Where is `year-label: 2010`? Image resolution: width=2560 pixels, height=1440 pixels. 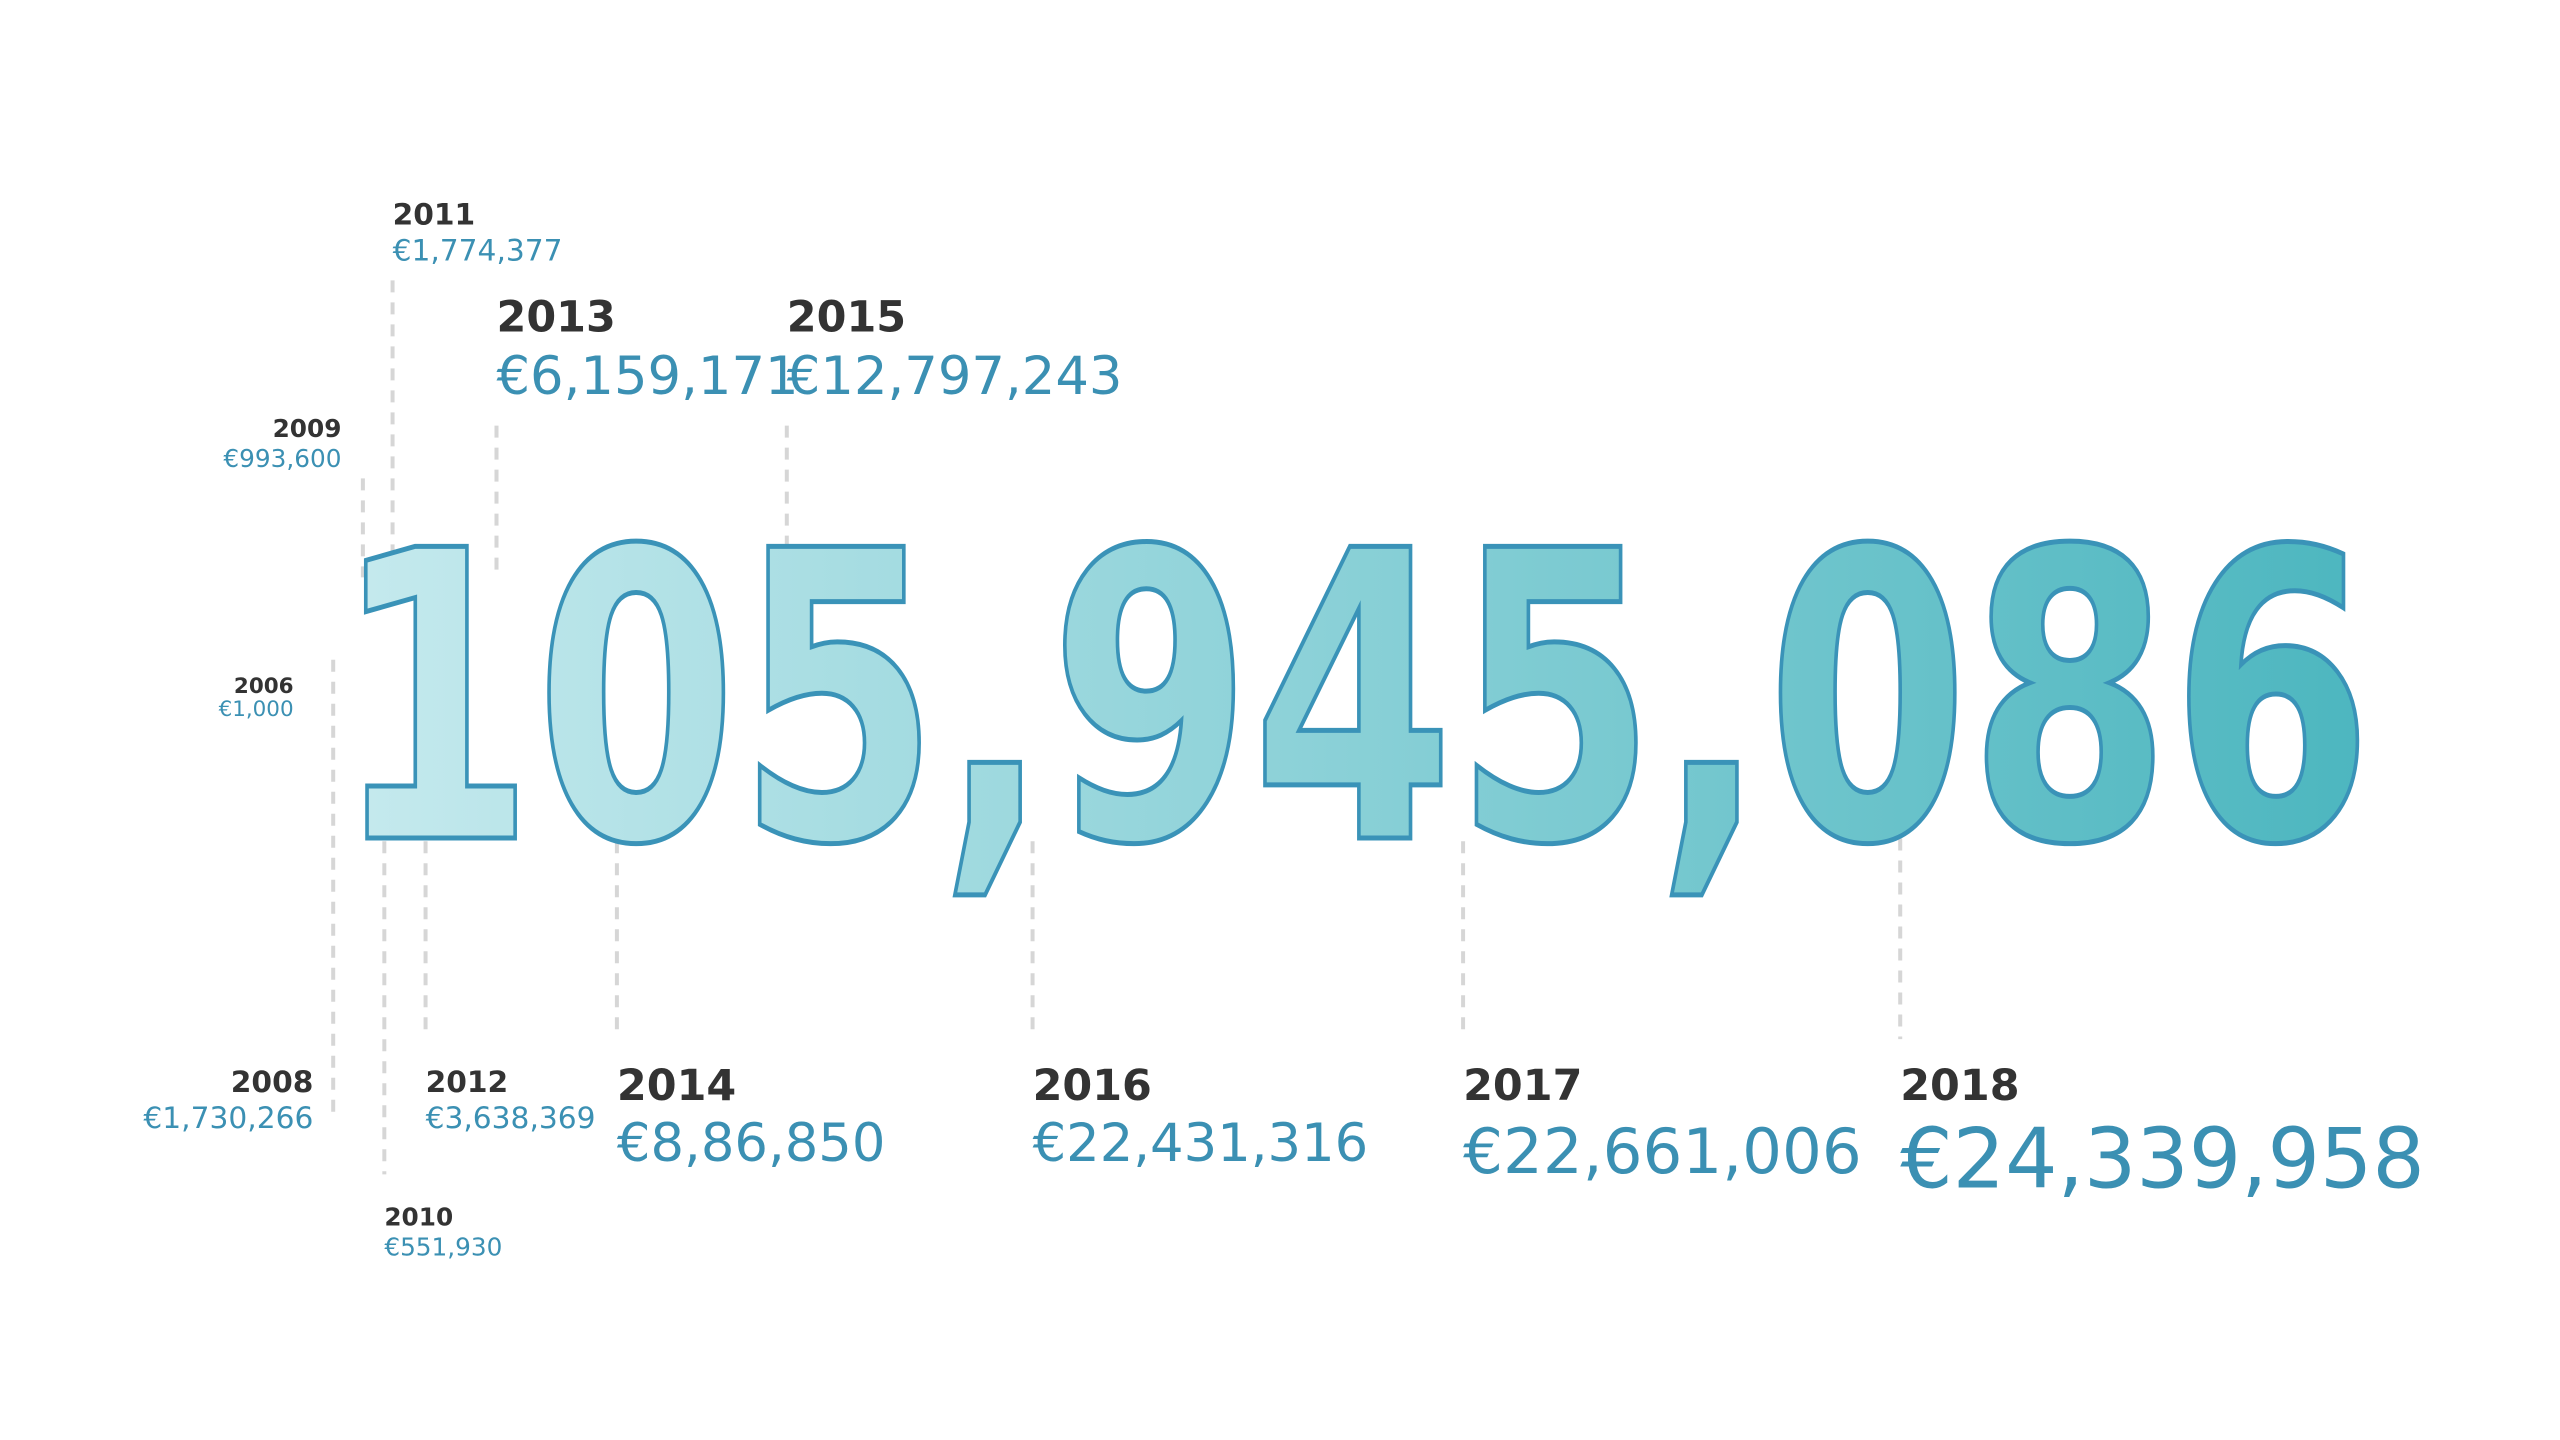 year-label: 2010 is located at coordinates (418, 1217).